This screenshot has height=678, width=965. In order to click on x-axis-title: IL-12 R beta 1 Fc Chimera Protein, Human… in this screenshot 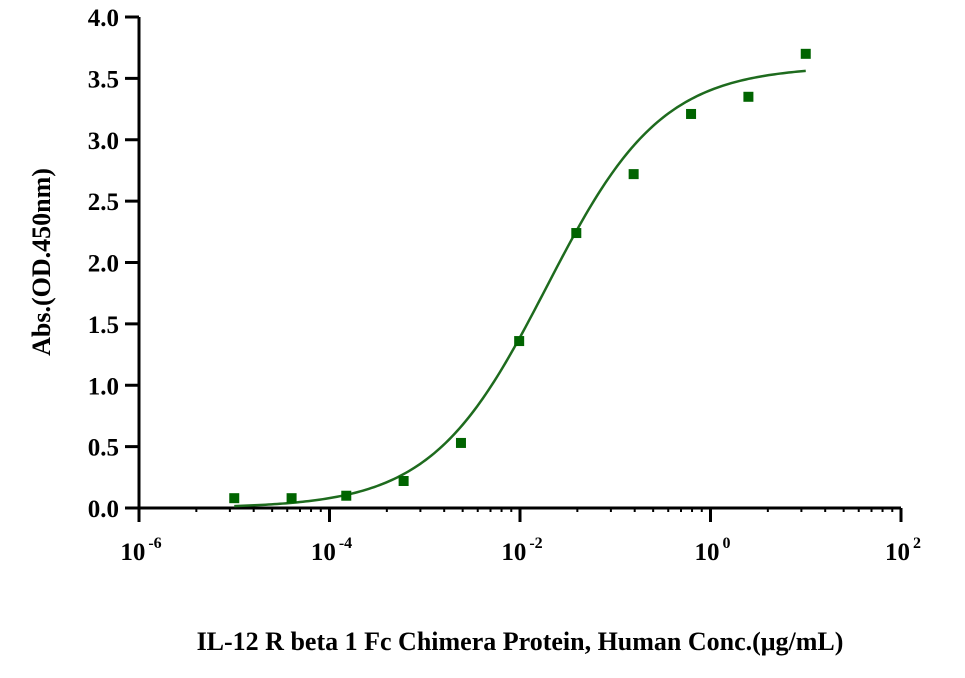, I will do `click(520, 641)`.